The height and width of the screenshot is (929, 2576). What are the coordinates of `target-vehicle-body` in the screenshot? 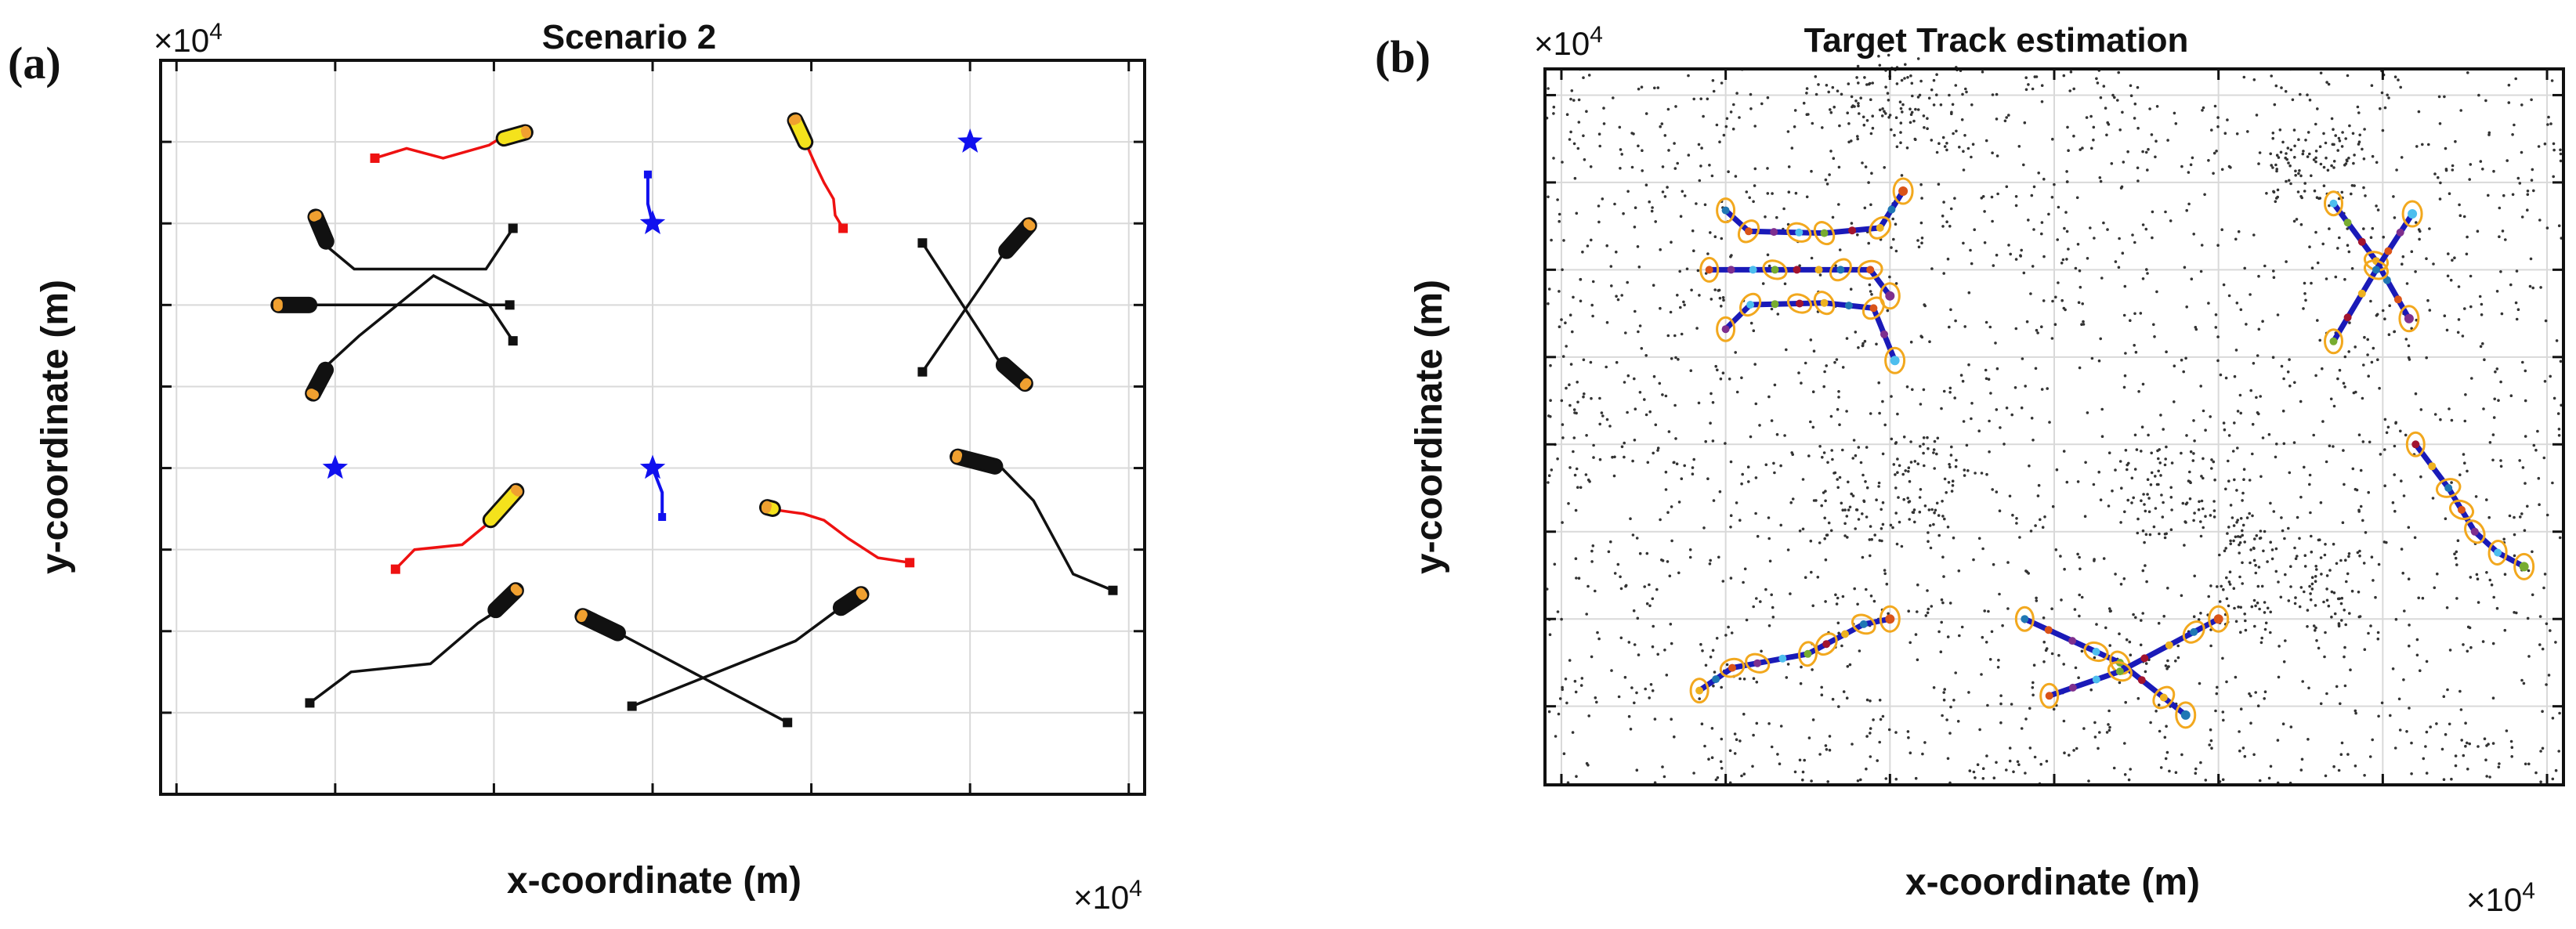 It's located at (977, 461).